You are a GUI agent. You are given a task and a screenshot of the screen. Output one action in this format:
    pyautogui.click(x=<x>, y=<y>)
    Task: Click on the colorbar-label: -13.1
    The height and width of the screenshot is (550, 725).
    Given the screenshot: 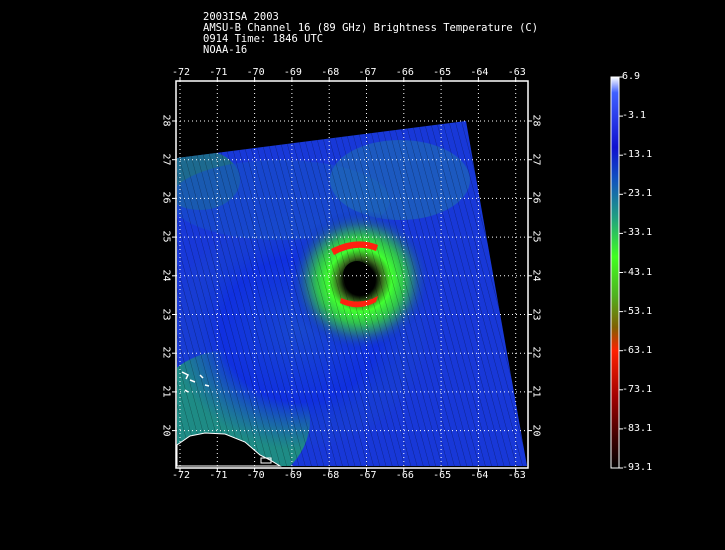 What is the action you would take?
    pyautogui.click(x=637, y=155)
    